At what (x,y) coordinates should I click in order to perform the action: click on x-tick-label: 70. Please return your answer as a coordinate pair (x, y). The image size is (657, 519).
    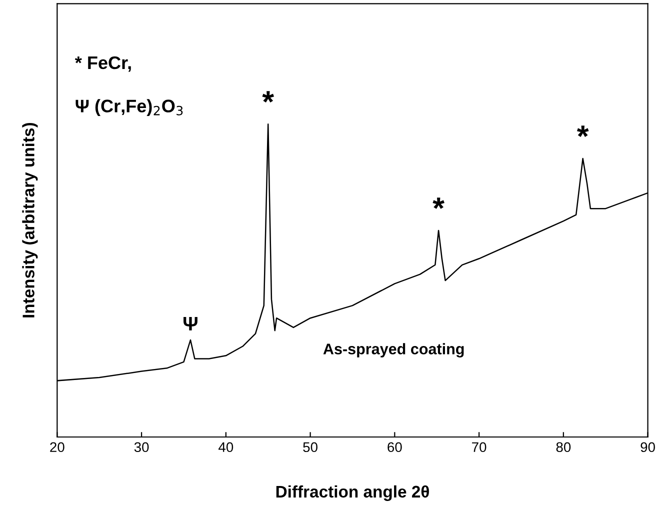
    Looking at the image, I should click on (479, 447).